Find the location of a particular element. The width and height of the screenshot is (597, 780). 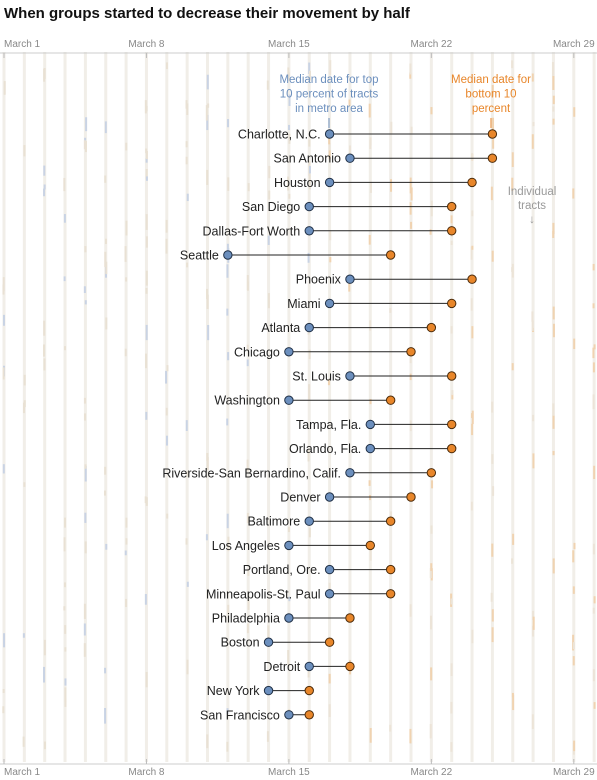

city-row: Baltimore is located at coordinates (321, 522).